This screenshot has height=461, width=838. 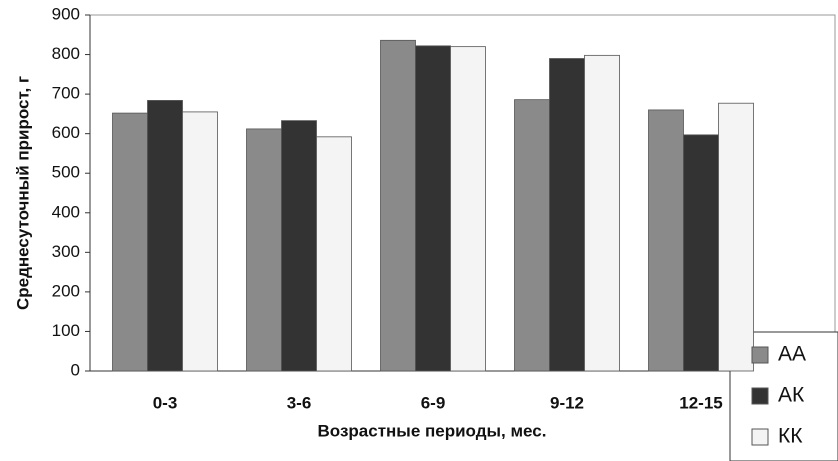 I want to click on x-tick-label: 3-6, so click(x=299, y=402).